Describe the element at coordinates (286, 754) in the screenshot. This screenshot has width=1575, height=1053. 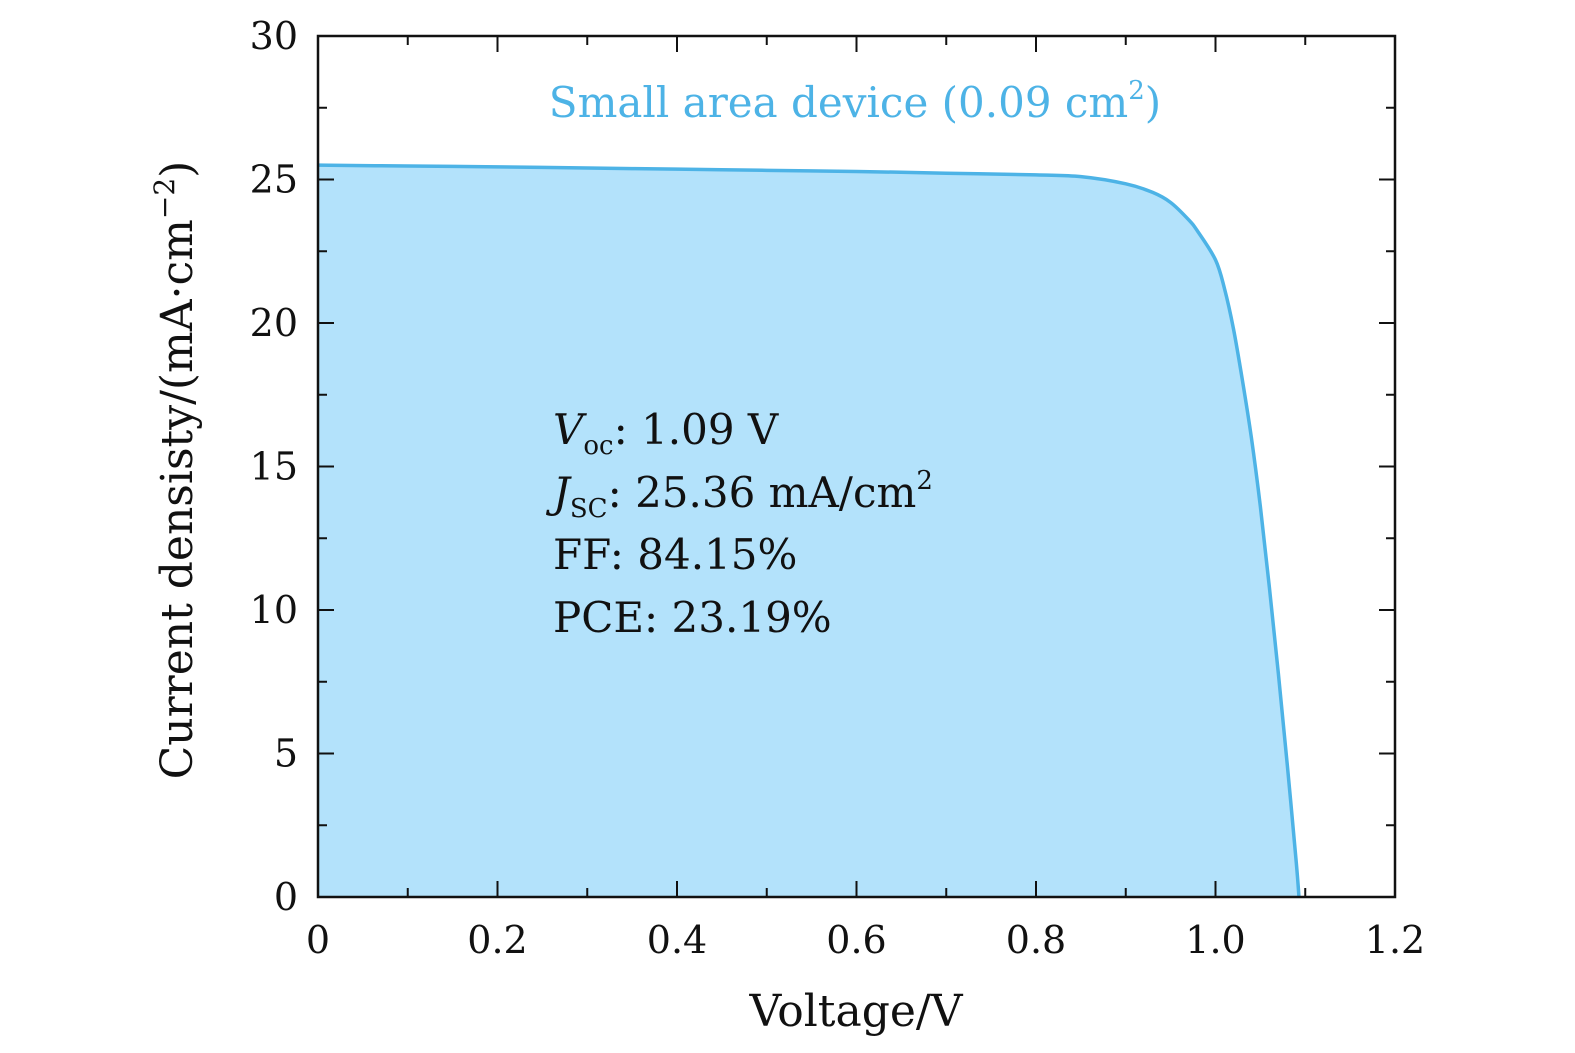
I see `y-tick-label: 5` at that location.